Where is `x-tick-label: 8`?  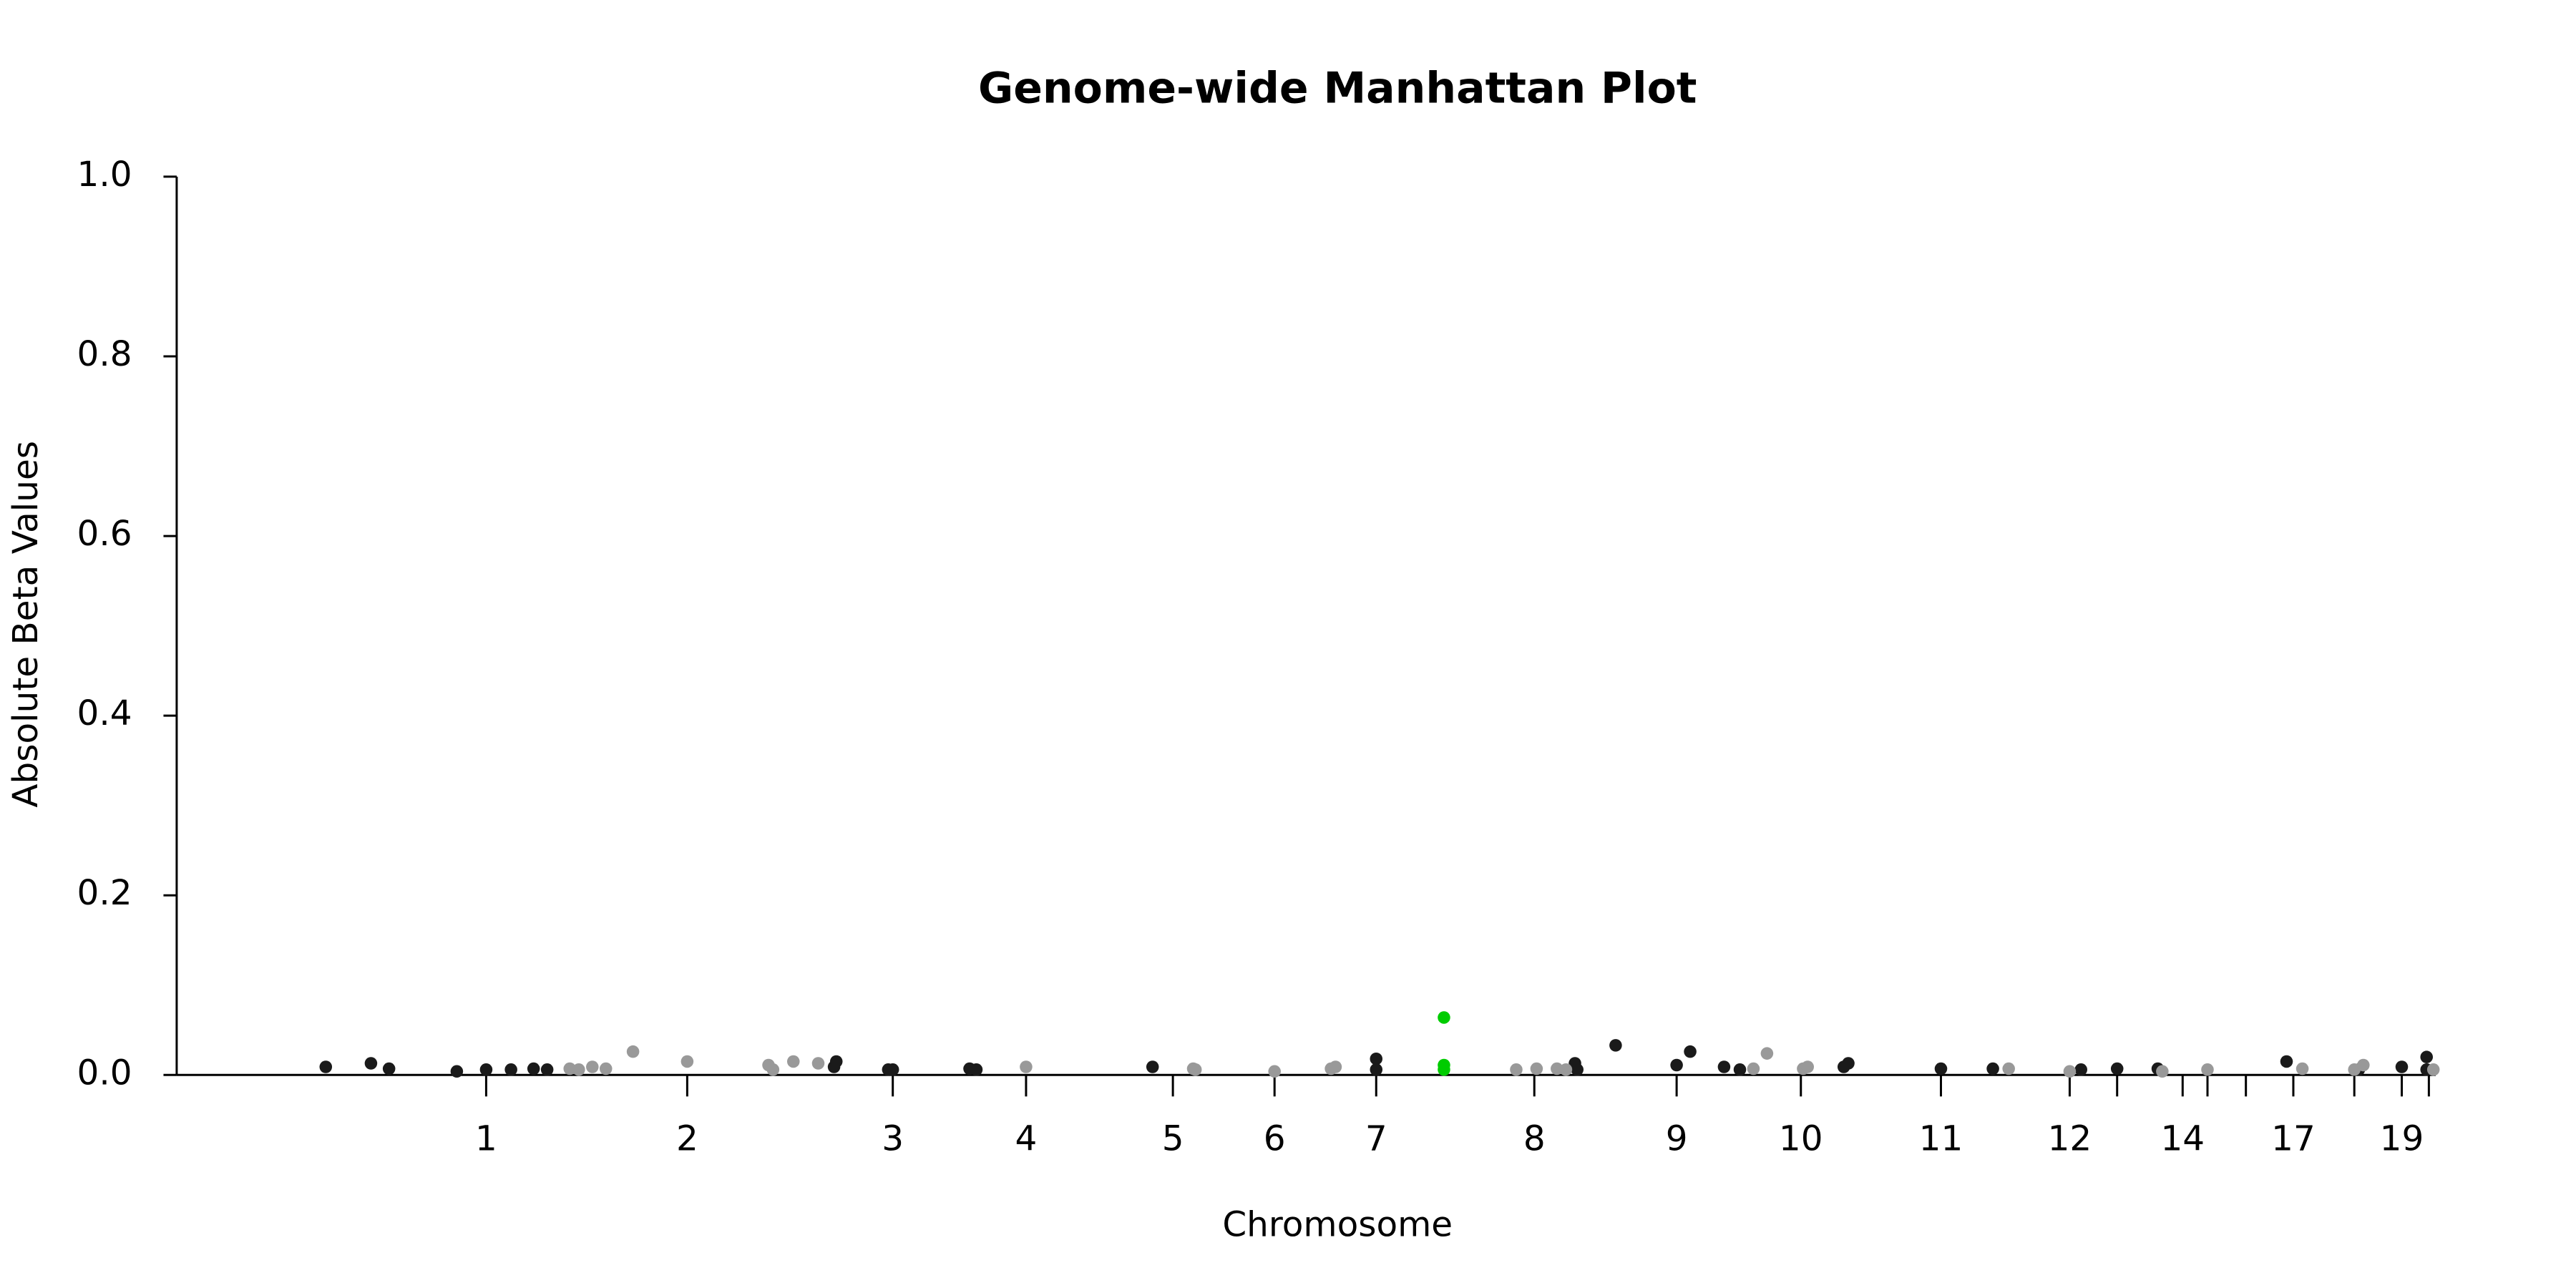
x-tick-label: 8 is located at coordinates (1534, 1139).